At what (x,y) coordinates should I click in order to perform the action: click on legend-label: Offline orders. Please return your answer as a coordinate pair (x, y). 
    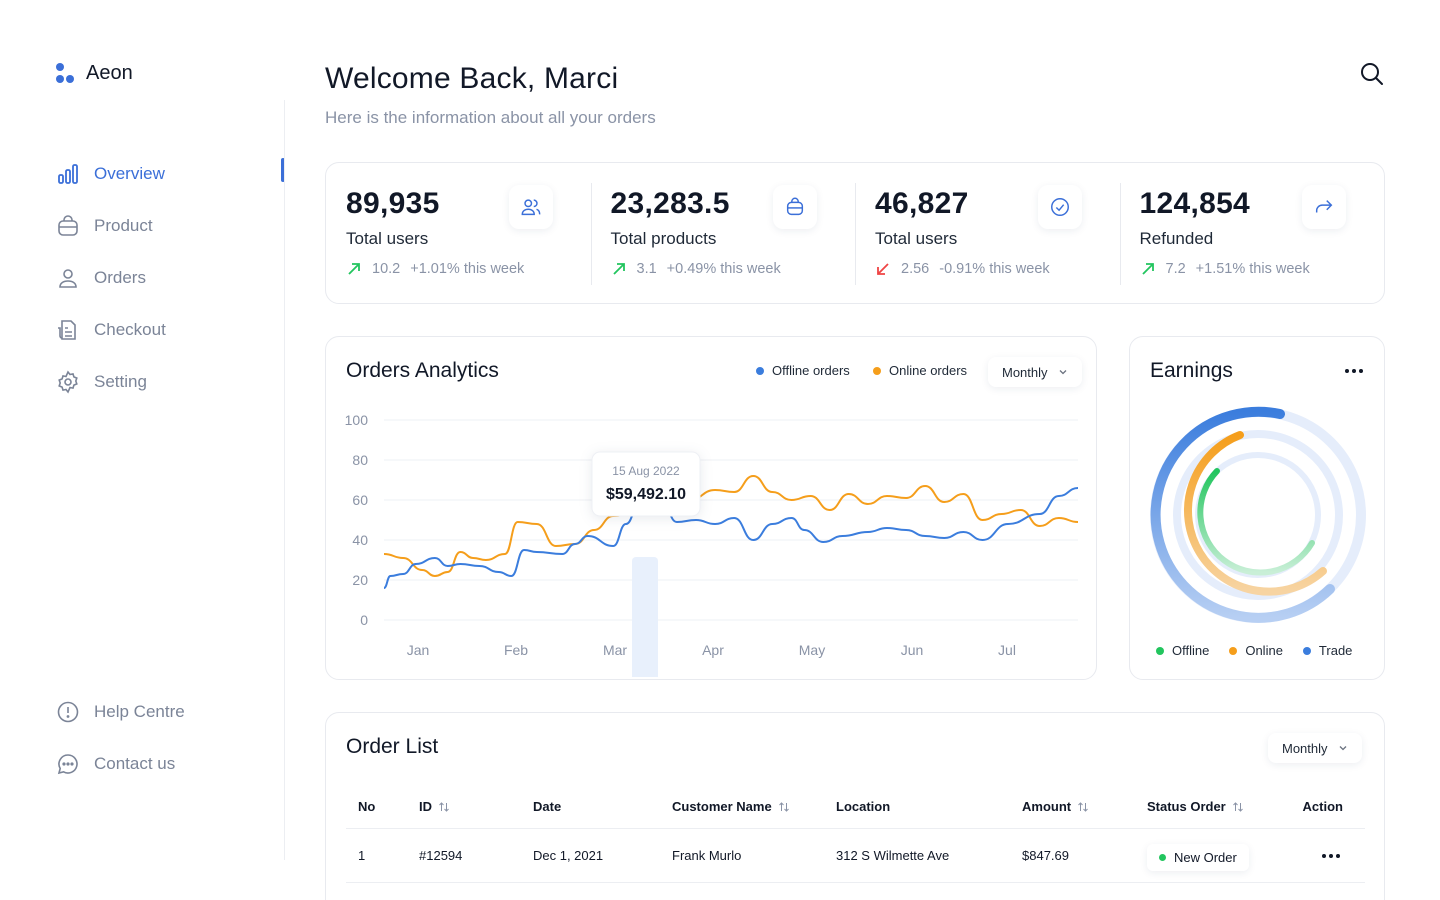
    Looking at the image, I should click on (811, 370).